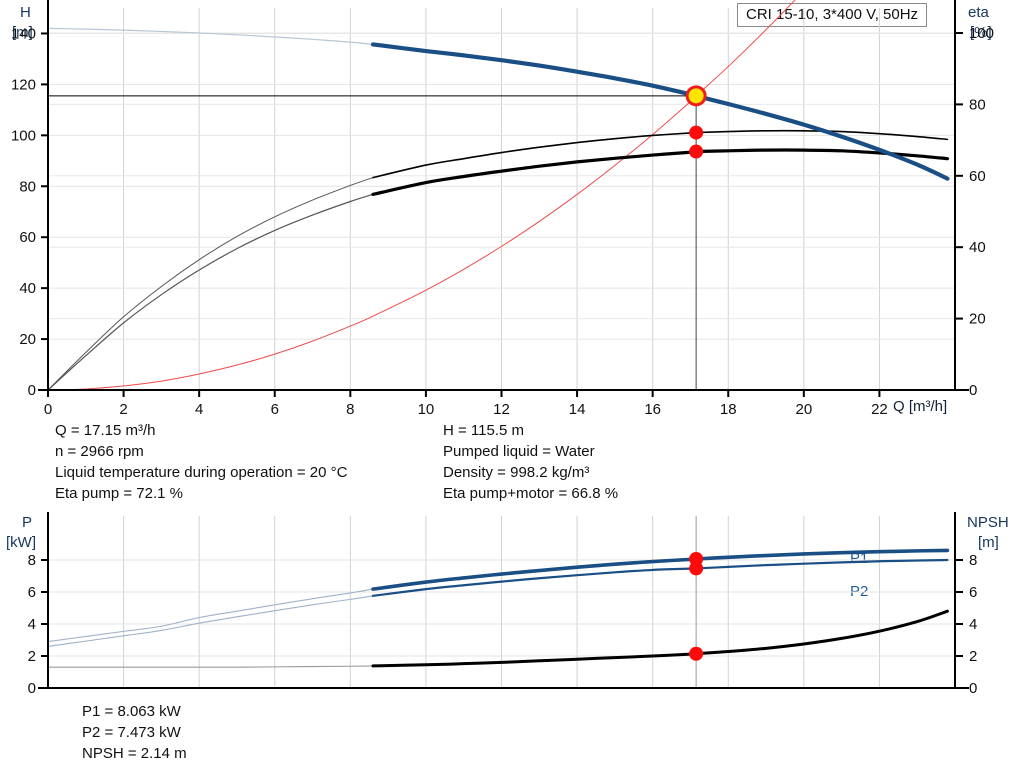  I want to click on h-axis-title: H, so click(25, 12).